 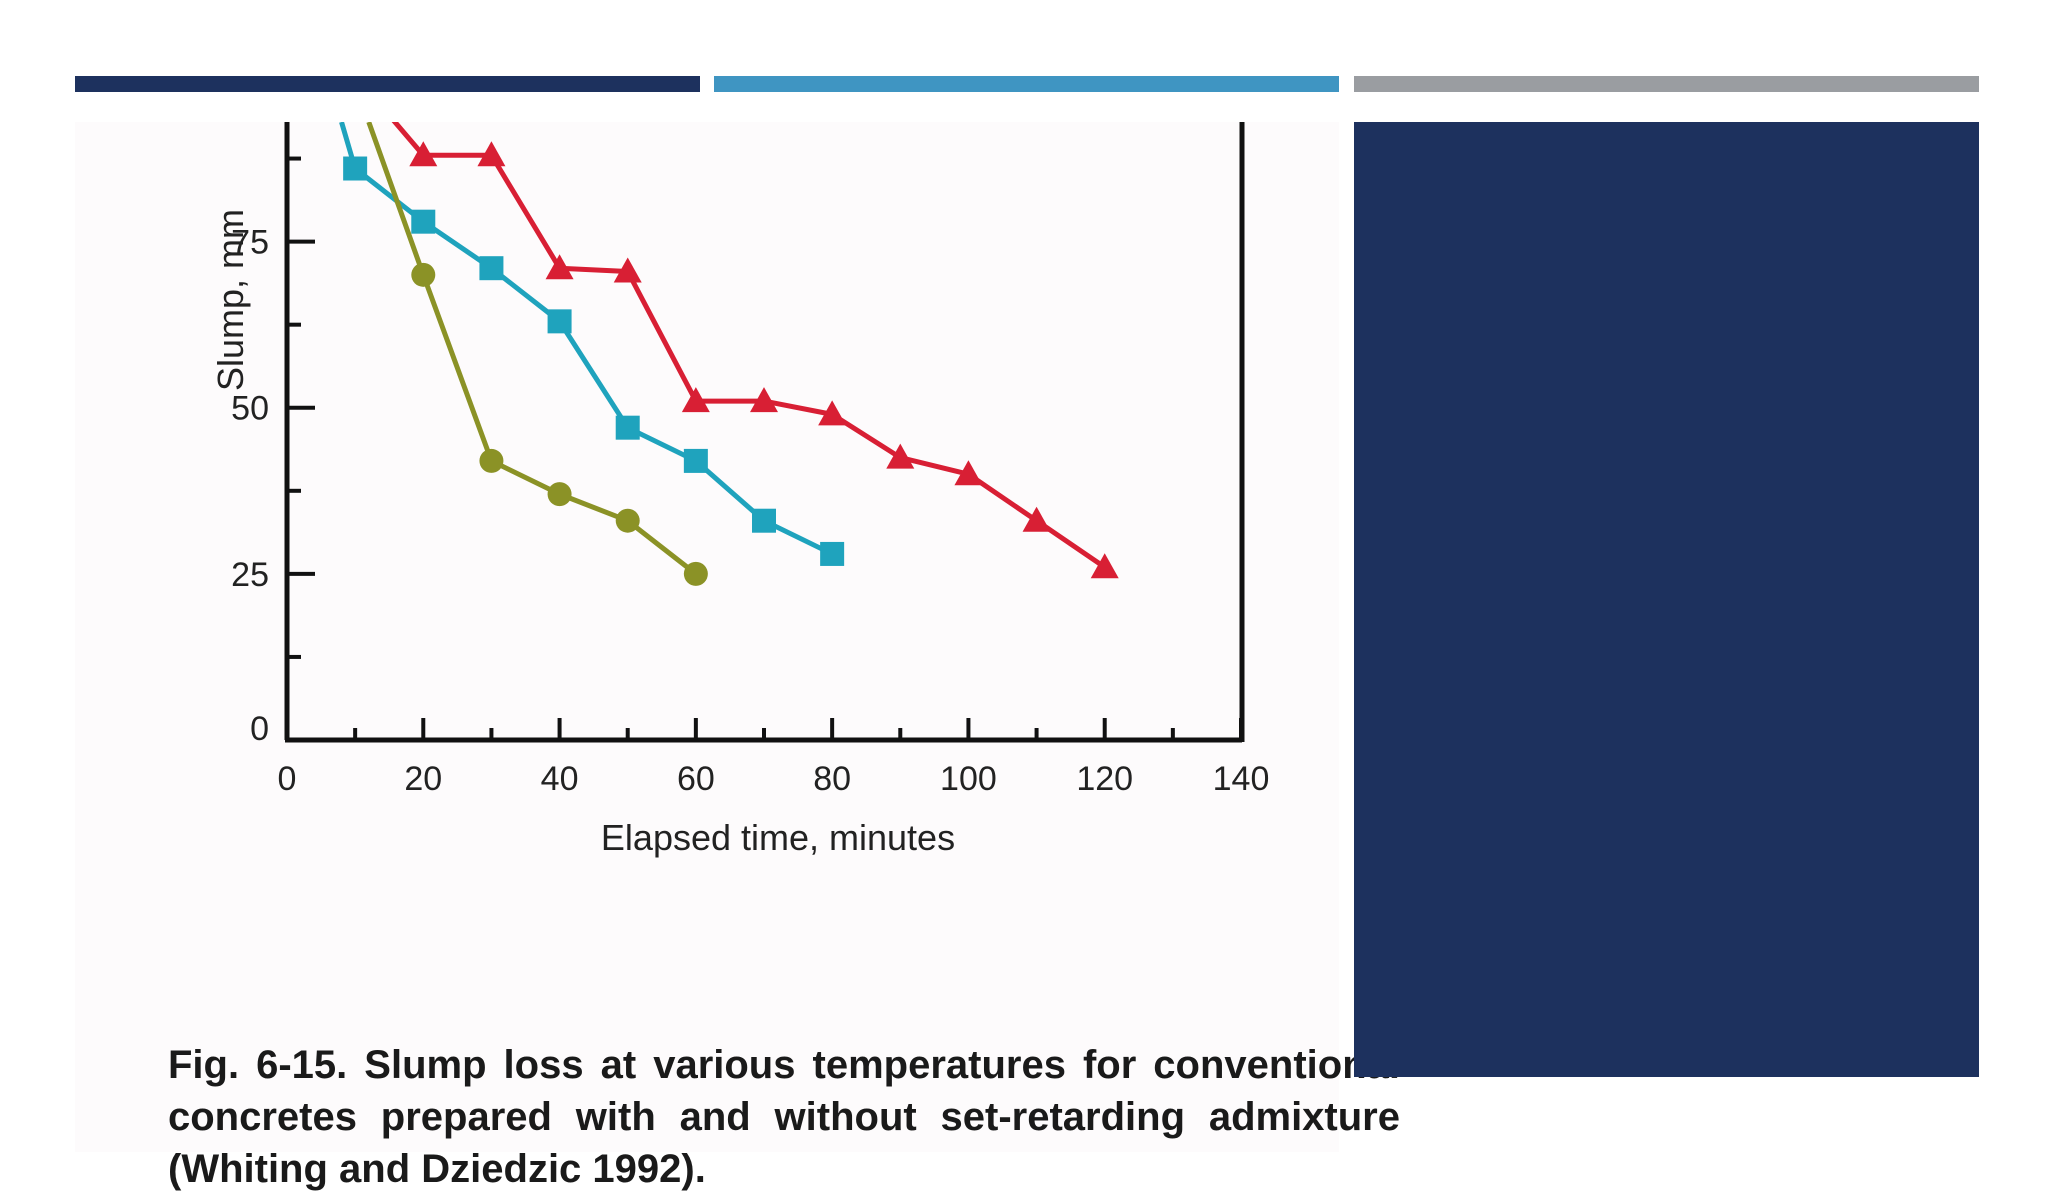 What do you see at coordinates (968, 779) in the screenshot?
I see `x-tick-label: 100` at bounding box center [968, 779].